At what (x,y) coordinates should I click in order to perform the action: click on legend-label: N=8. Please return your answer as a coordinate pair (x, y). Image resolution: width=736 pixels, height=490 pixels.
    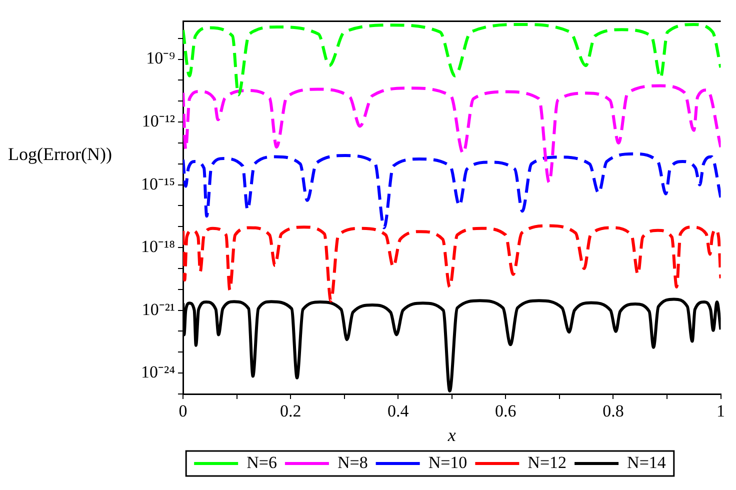
    Looking at the image, I should click on (352, 462).